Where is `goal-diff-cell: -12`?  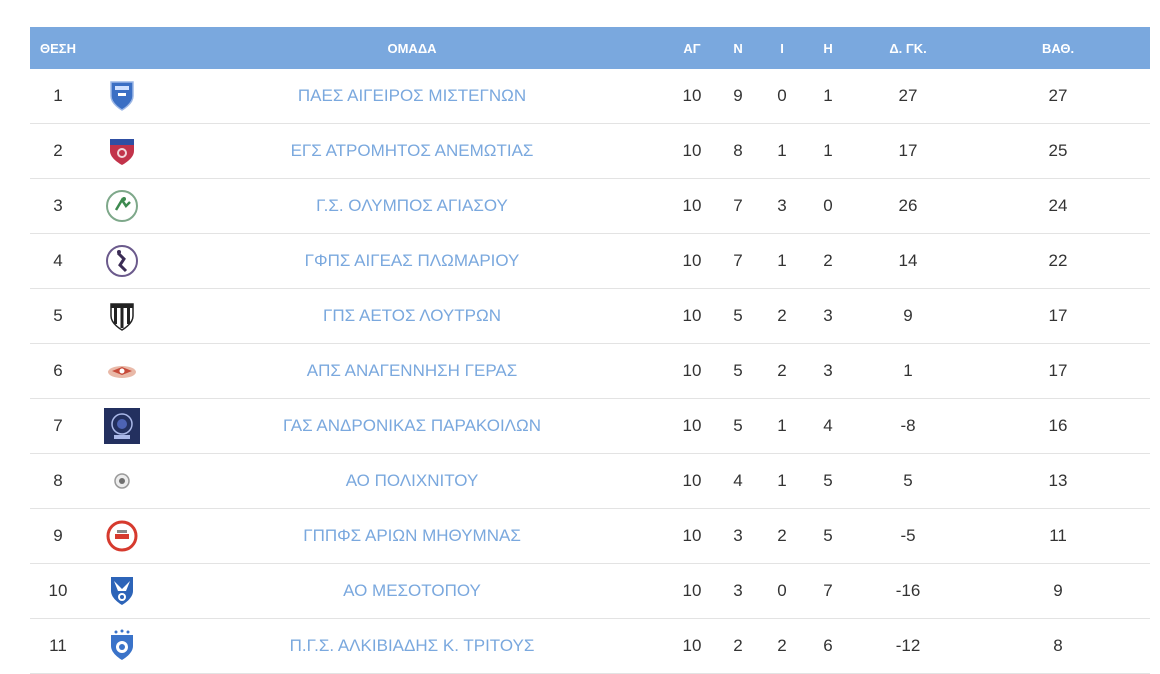 goal-diff-cell: -12 is located at coordinates (908, 646).